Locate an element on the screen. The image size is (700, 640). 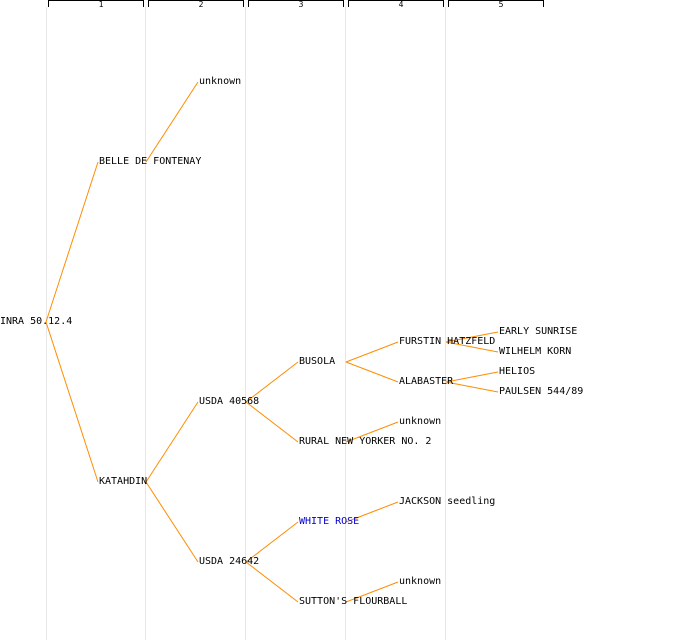
node-root: INRA 50.12.4 is located at coordinates (36, 321).